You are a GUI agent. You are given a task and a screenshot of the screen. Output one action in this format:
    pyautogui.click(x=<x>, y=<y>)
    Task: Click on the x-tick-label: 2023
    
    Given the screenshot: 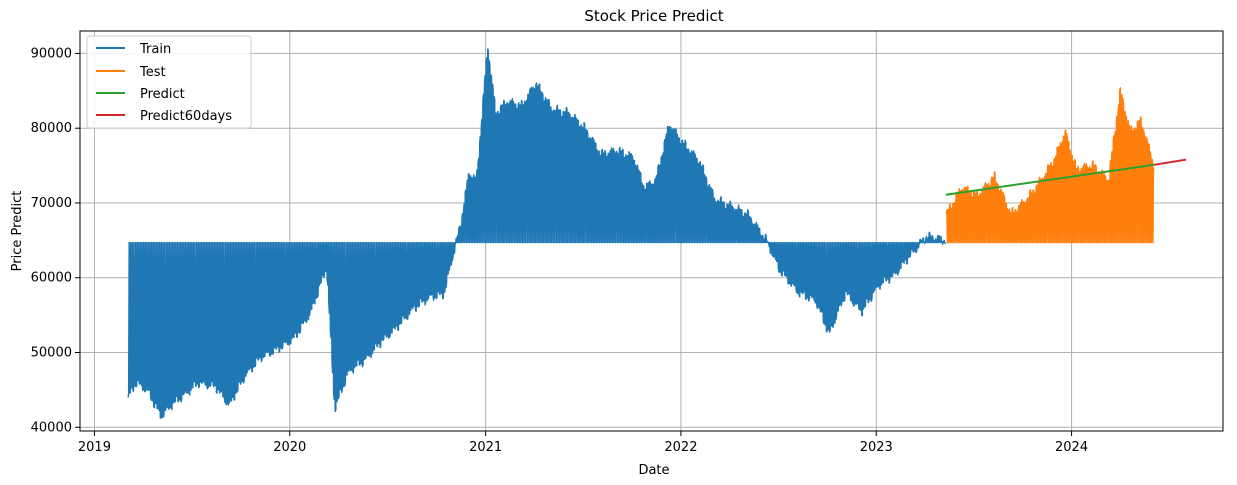 What is the action you would take?
    pyautogui.click(x=876, y=447)
    